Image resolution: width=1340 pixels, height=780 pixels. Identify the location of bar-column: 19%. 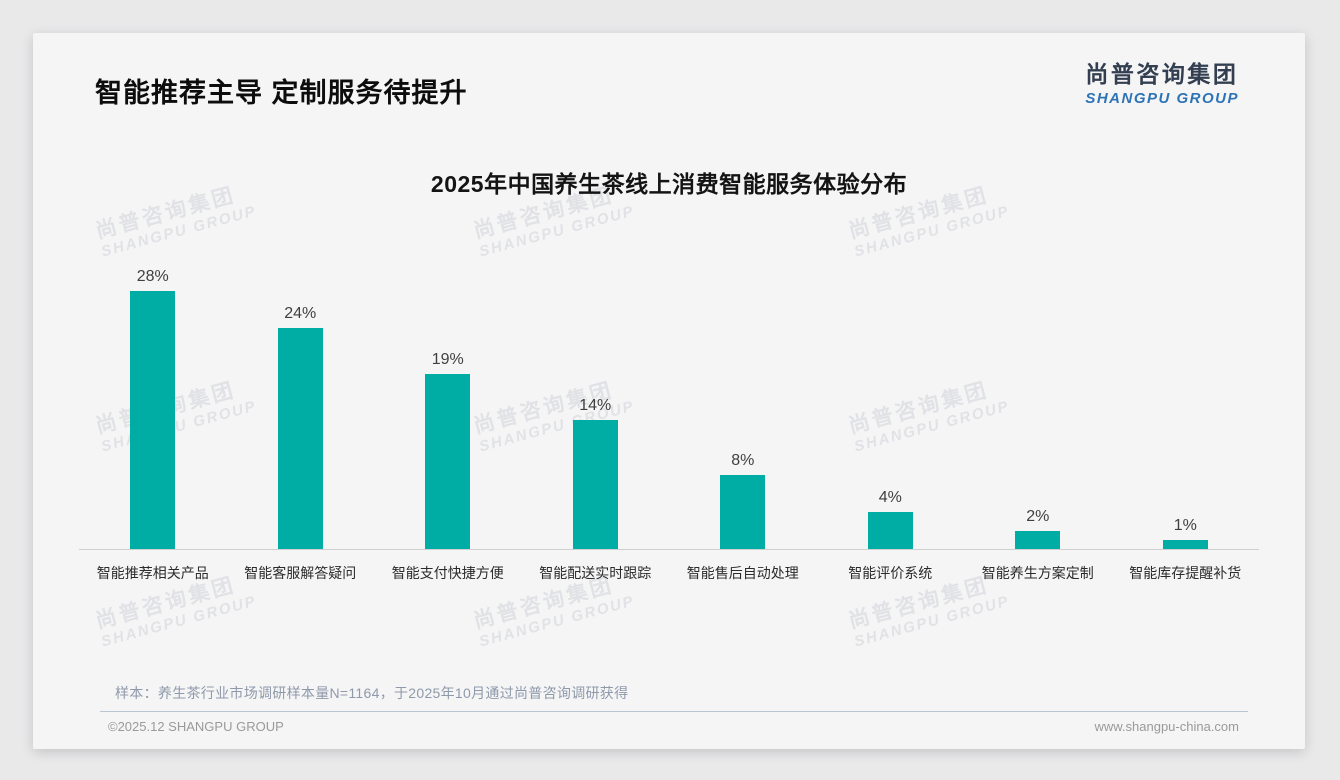
(448, 378).